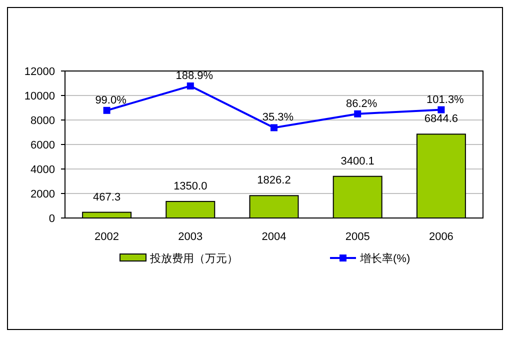 This screenshot has height=337, width=510. I want to click on data-label: 1350.0, so click(191, 186).